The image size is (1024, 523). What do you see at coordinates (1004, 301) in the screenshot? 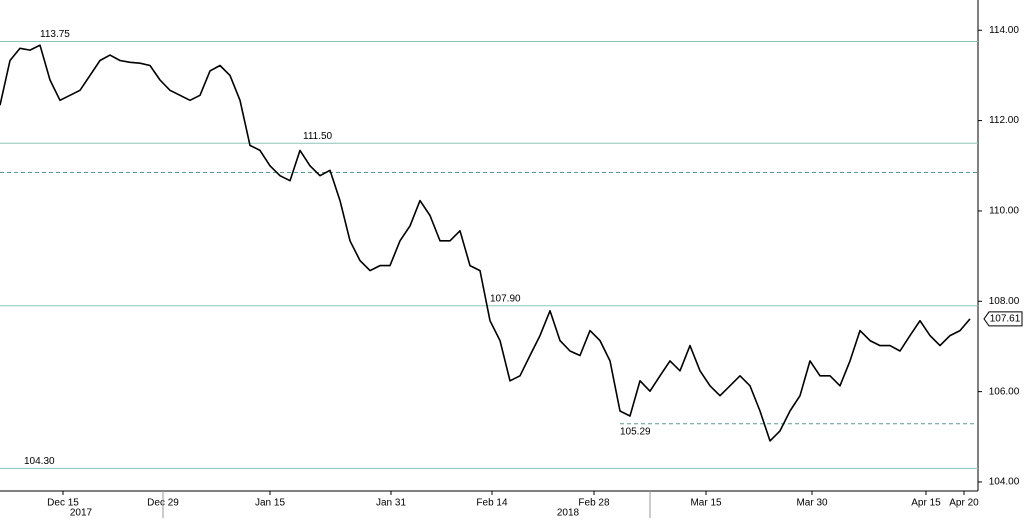
I see `y-tick-label: 108.00` at bounding box center [1004, 301].